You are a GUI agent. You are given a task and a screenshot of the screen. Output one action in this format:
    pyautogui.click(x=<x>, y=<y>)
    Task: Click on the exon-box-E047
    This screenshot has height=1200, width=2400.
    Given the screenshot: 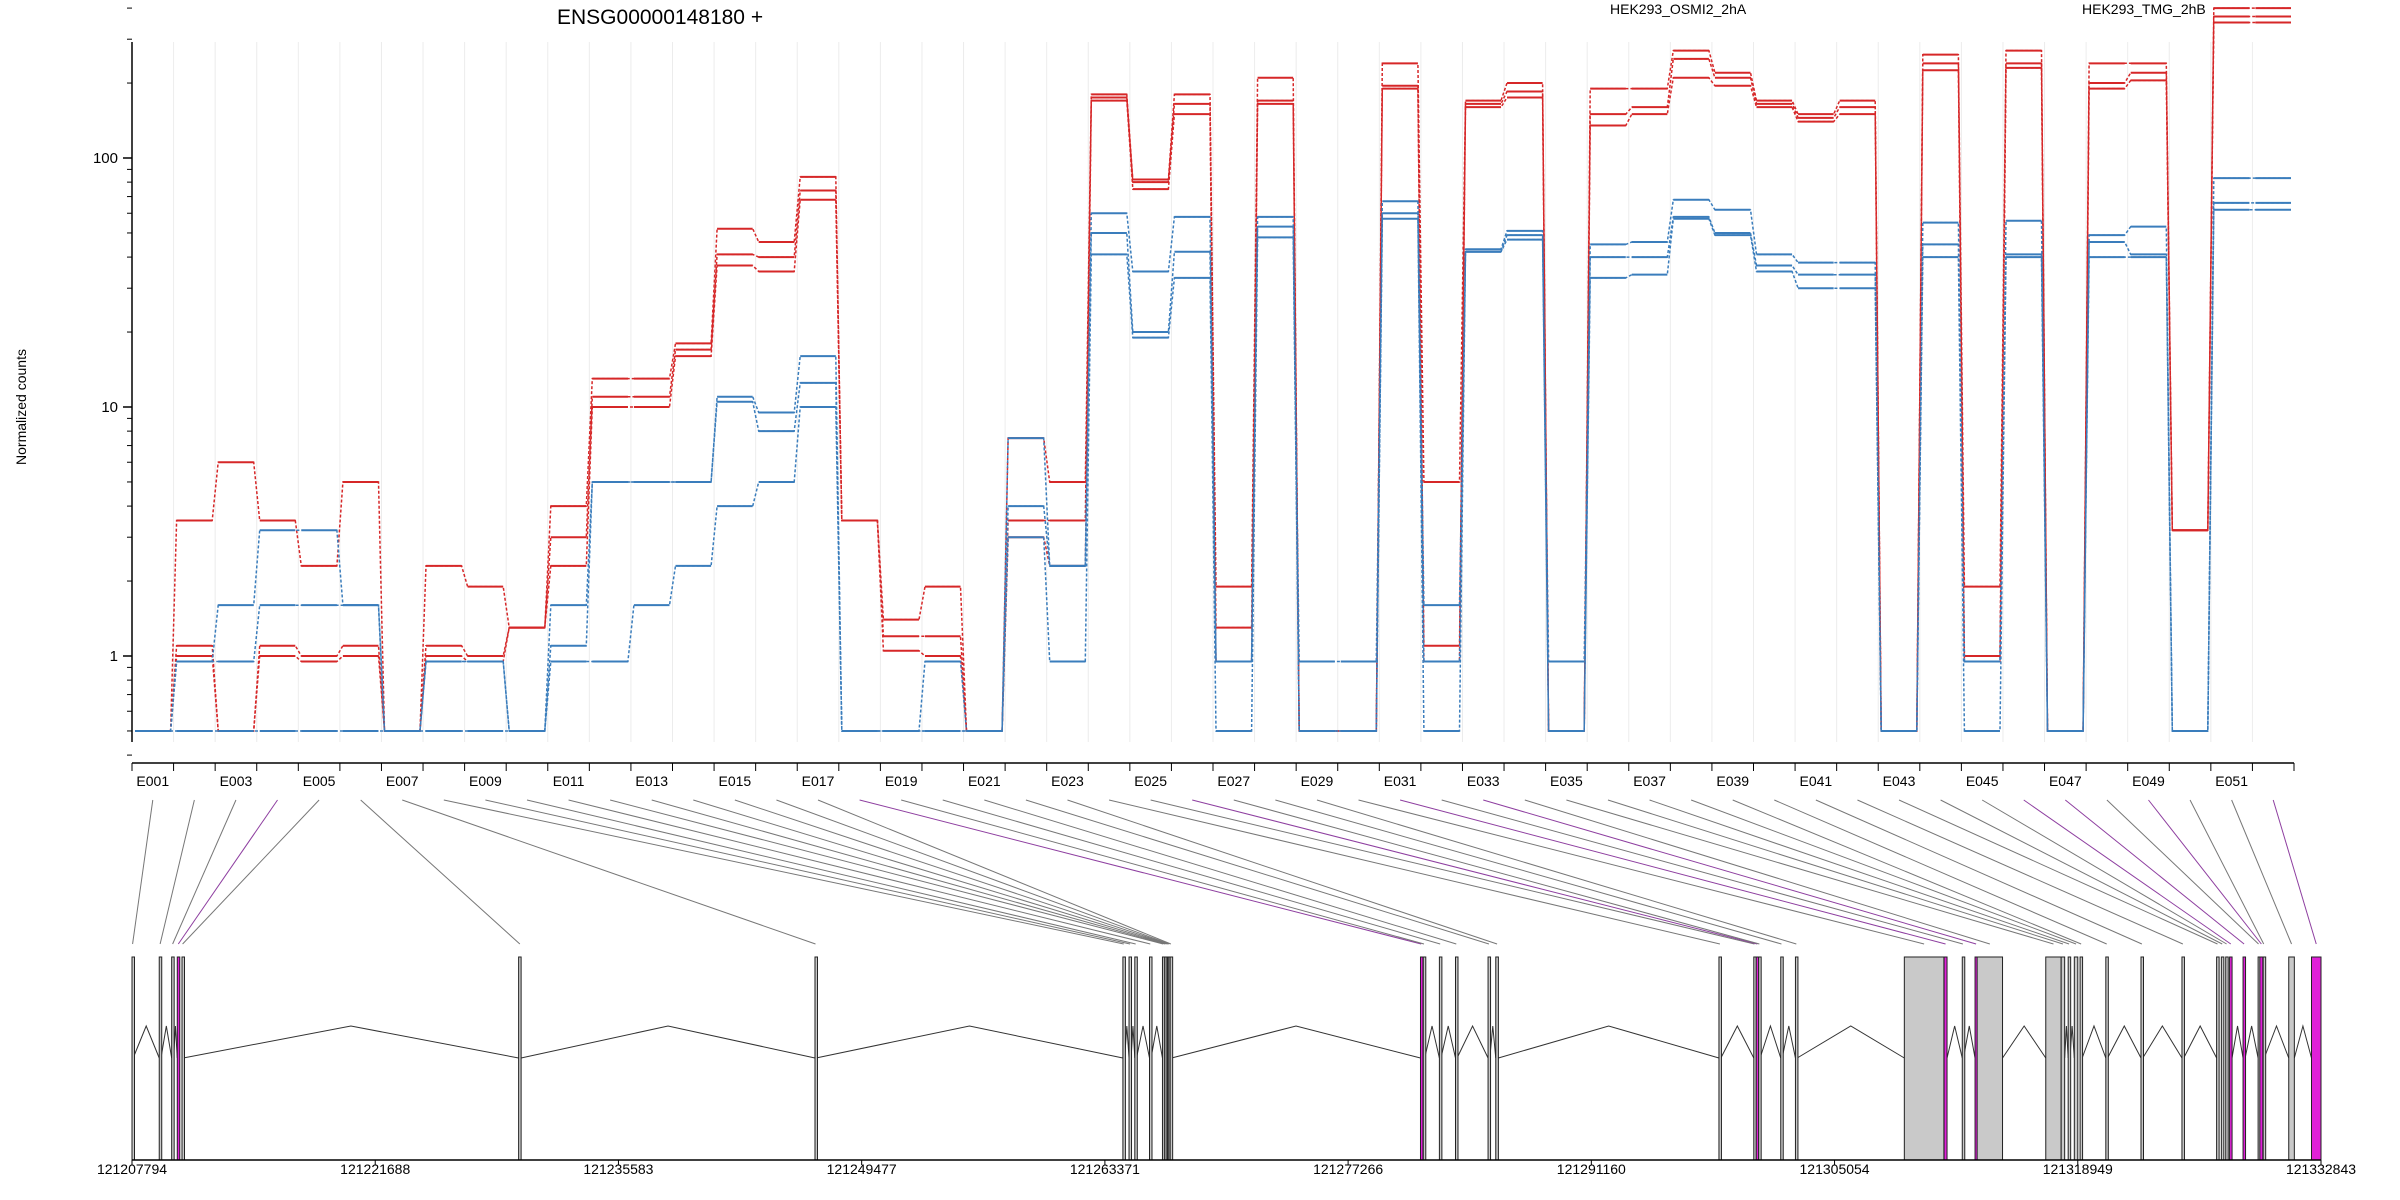 What is the action you would take?
    pyautogui.click(x=2244, y=1058)
    